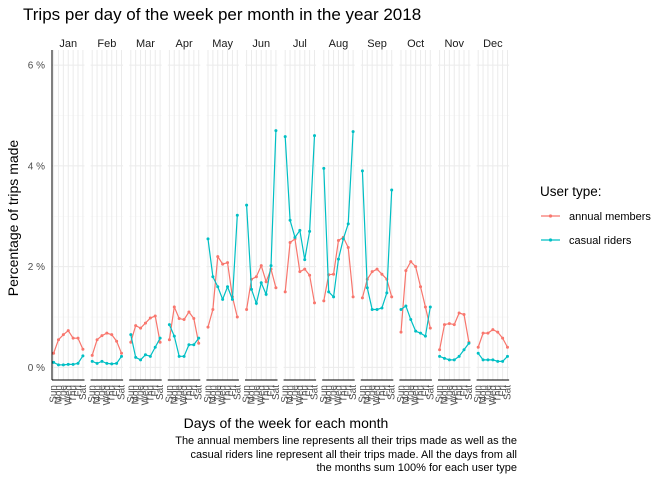 This screenshot has width=672, height=480. I want to click on x-axis-title: Days of the week for each month, so click(286, 423).